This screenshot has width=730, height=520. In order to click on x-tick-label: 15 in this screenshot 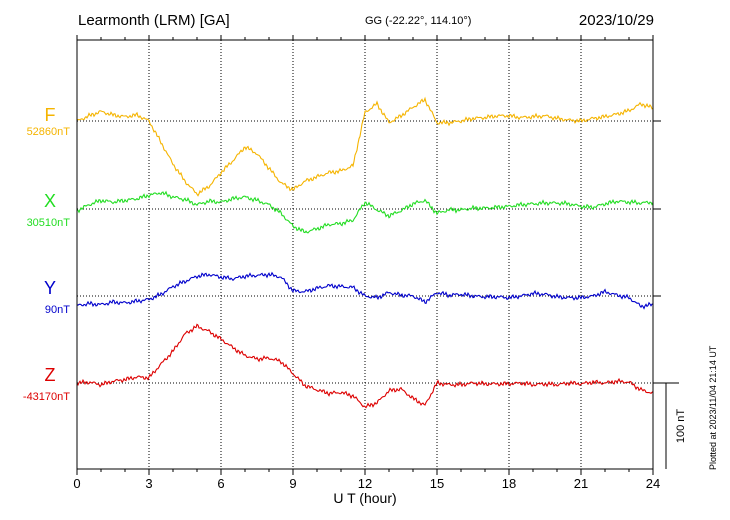, I will do `click(437, 483)`.